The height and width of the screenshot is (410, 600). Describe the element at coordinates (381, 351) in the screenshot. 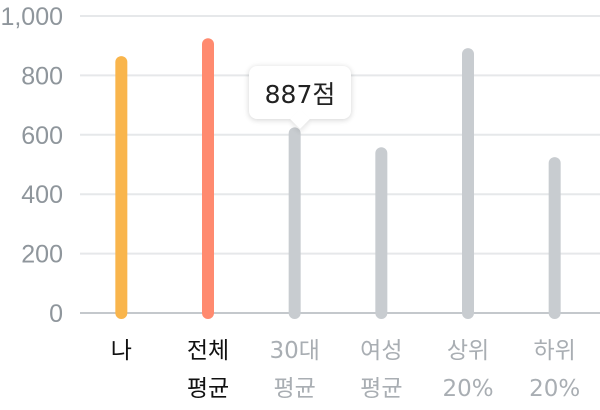

I see `category-label: 여성` at that location.